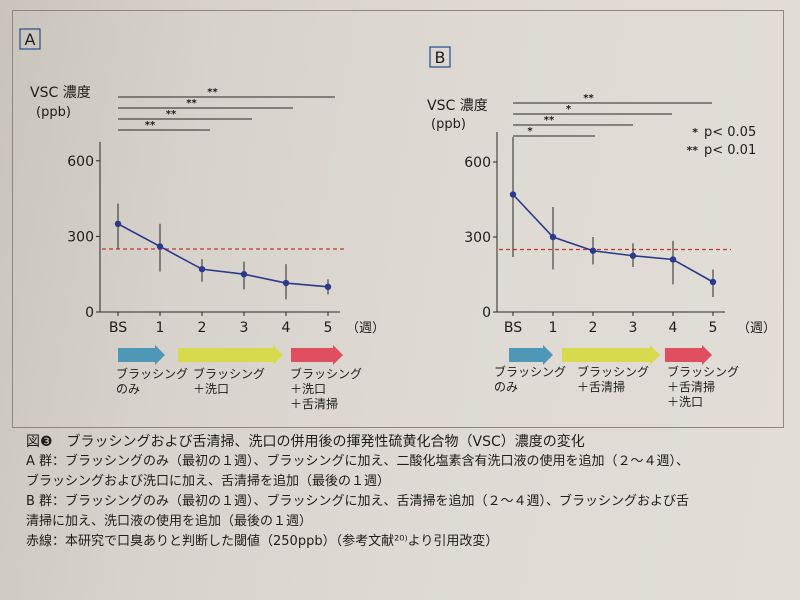 The image size is (800, 600). I want to click on panel-a-x-tick-label: 1, so click(160, 328).